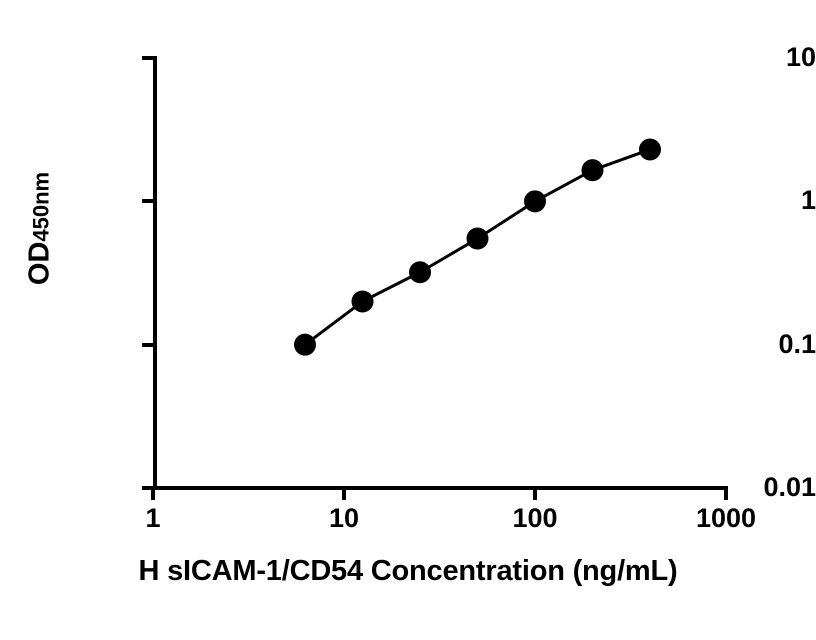 This screenshot has width=816, height=640. I want to click on y-tick-0.1, so click(147, 345).